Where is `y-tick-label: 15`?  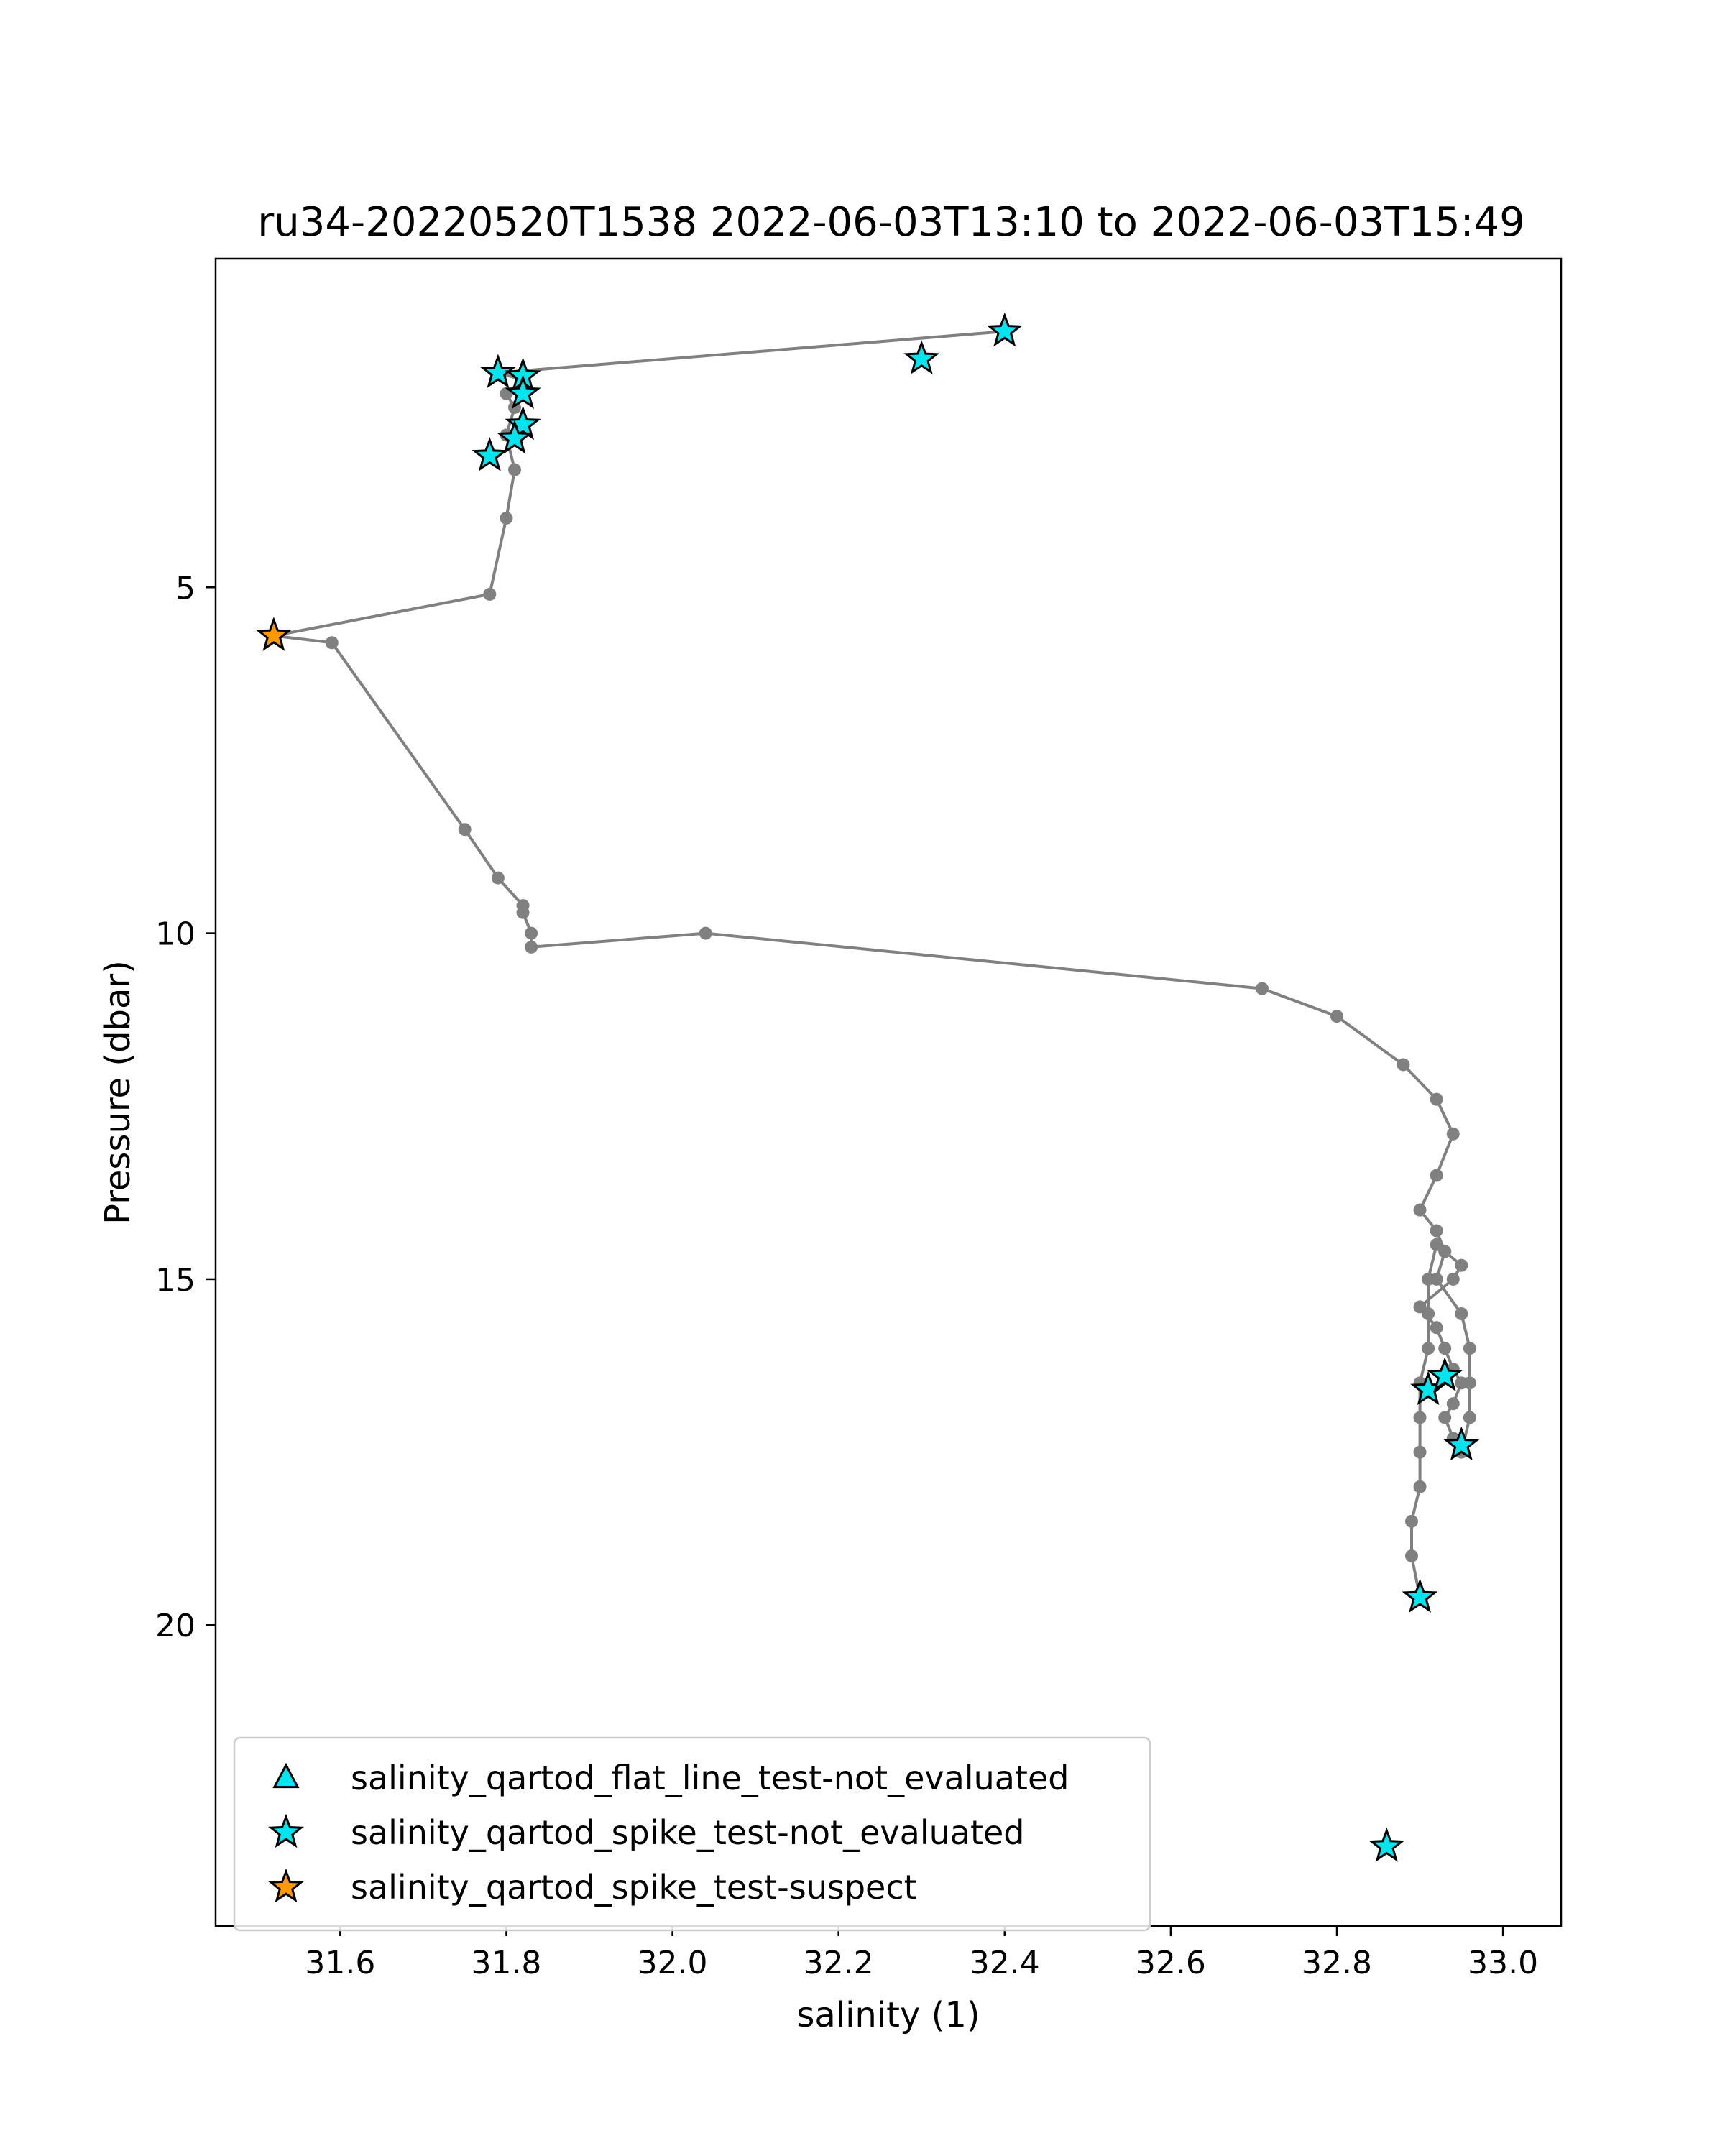 y-tick-label: 15 is located at coordinates (175, 1280).